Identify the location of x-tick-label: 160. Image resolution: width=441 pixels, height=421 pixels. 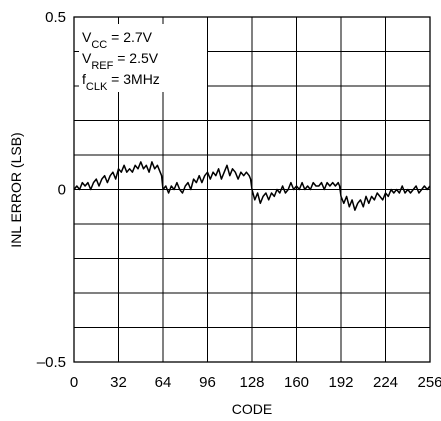
(296, 382).